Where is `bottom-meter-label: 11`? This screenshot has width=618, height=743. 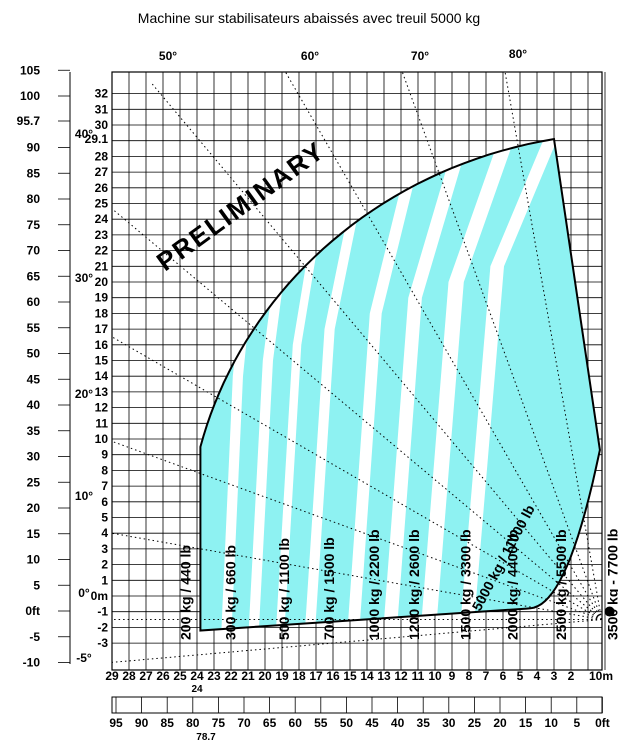 bottom-meter-label: 11 is located at coordinates (418, 676).